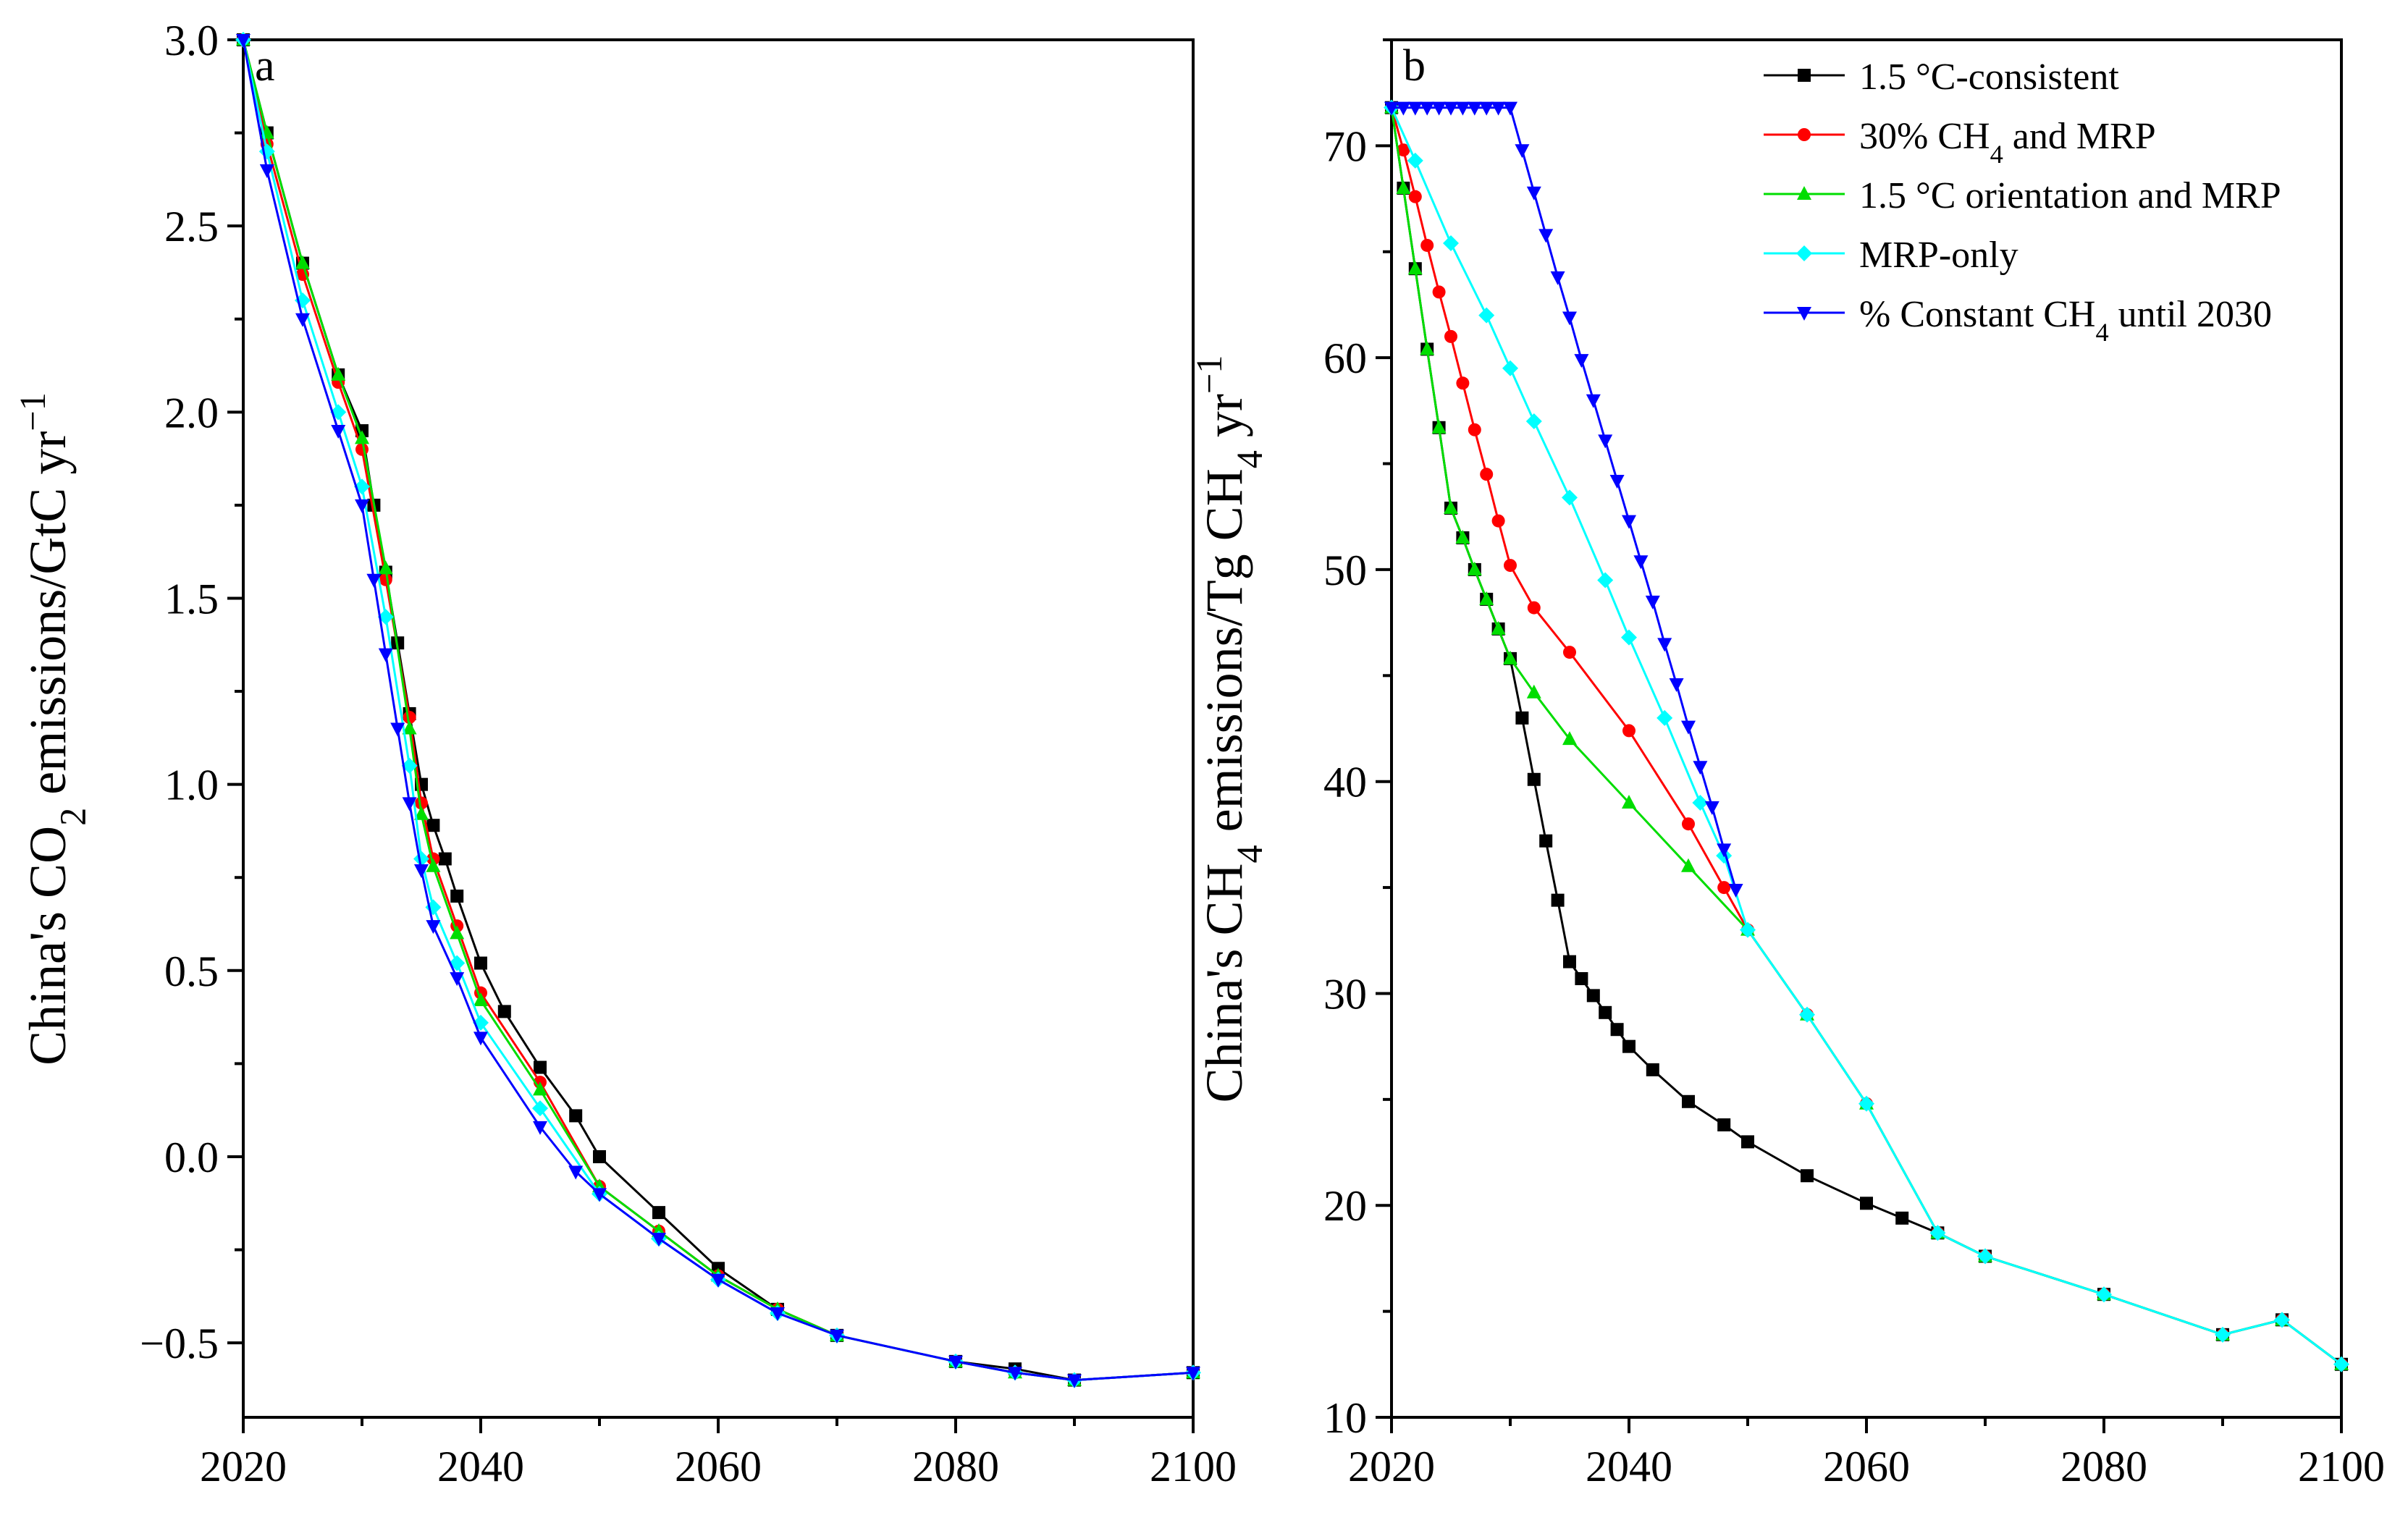  I want to click on x-tick-label: 2040, so click(480, 1466).